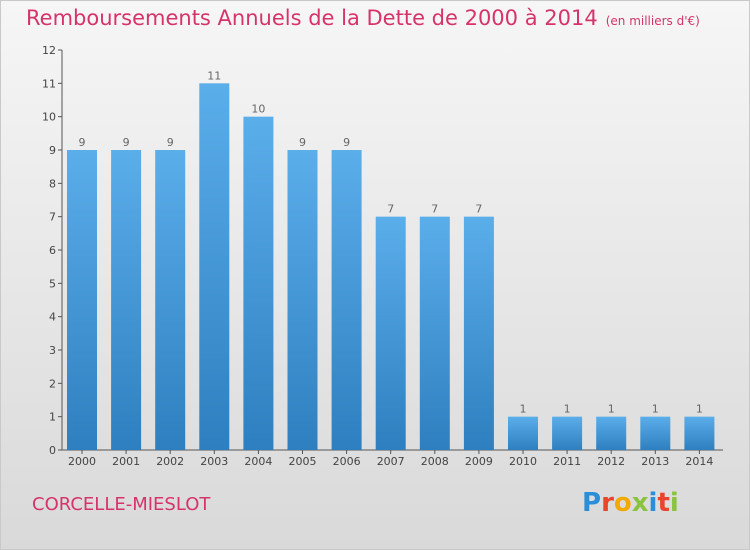 This screenshot has width=750, height=550. What do you see at coordinates (126, 300) in the screenshot?
I see `bar-2001` at bounding box center [126, 300].